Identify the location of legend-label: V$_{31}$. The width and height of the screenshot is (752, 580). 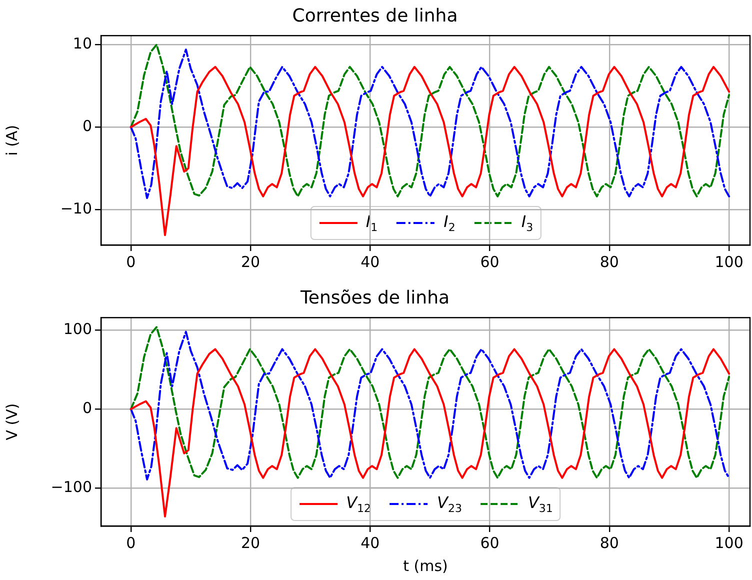
(540, 504).